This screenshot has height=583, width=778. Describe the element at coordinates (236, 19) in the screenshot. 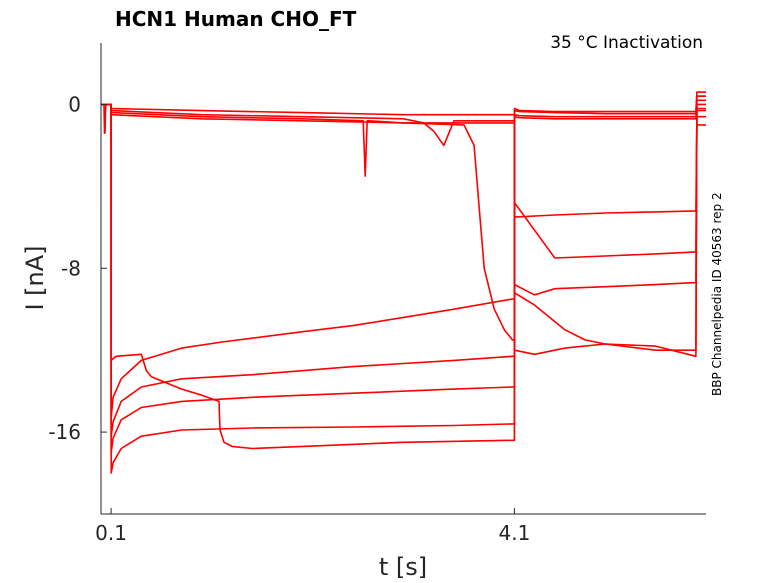

I see `chart-title: HCN1 Human CHO_FT` at that location.